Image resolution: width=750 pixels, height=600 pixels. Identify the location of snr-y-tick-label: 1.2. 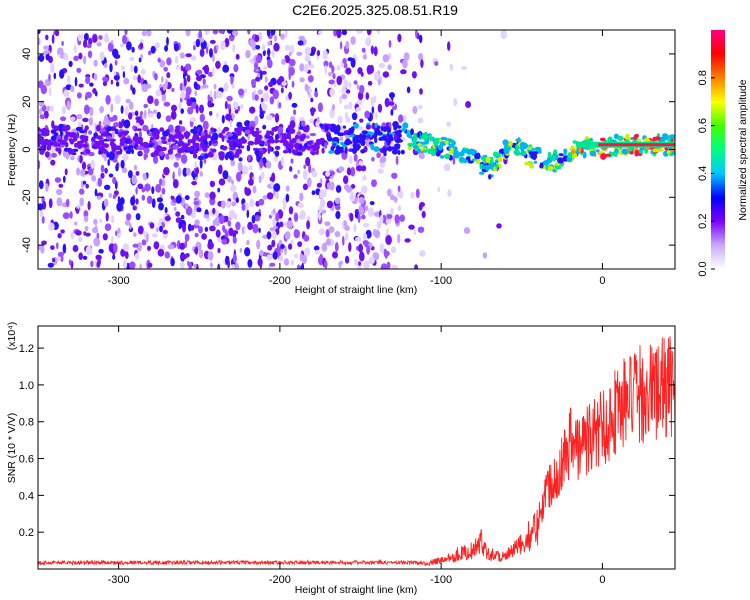
(26, 349).